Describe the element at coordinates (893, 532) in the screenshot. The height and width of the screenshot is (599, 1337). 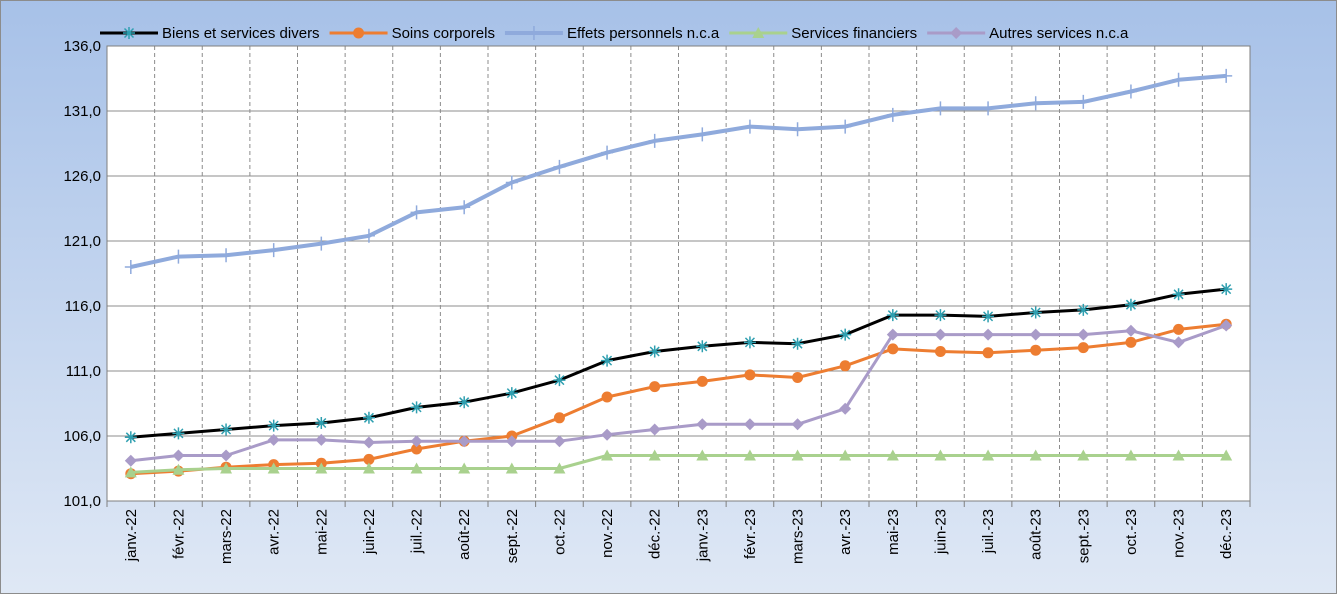
I see `x-tick-label: mai-23` at that location.